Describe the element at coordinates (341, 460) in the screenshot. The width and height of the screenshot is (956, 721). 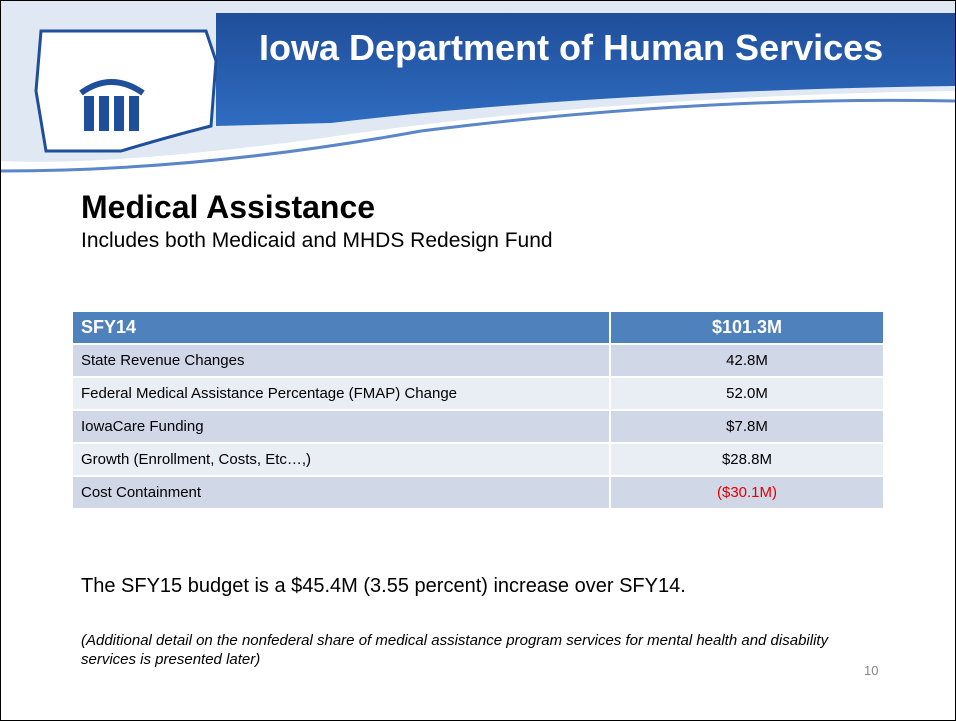
I see `label-cell: Growth (Enrollment, Costs, Etc…,)` at that location.